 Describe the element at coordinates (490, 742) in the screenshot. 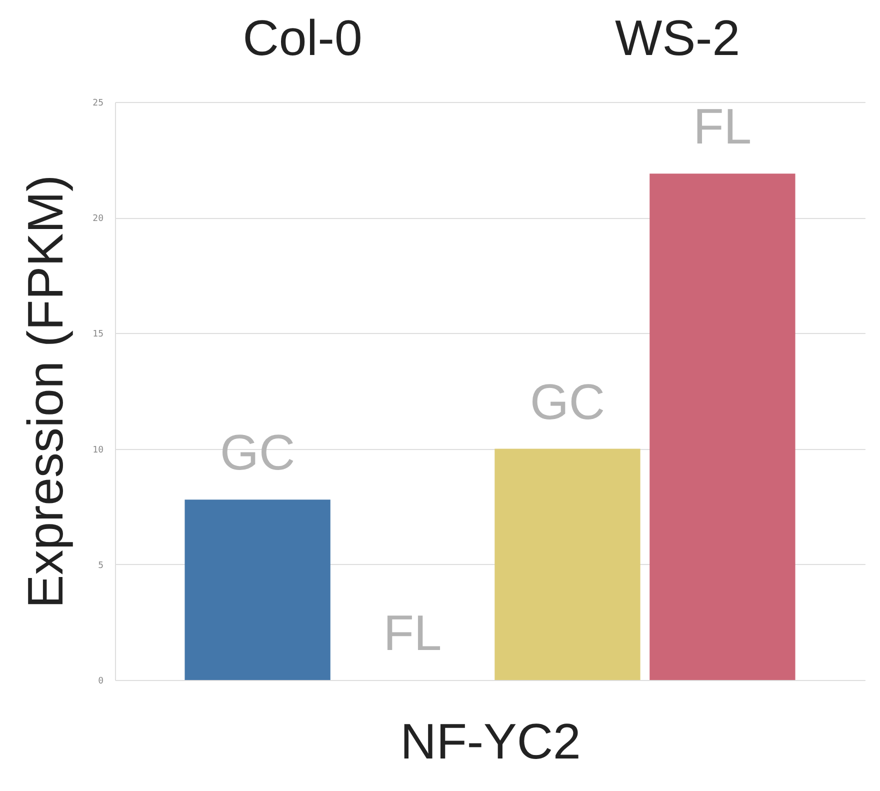

I see `x-axis-title: NF-YC2` at that location.